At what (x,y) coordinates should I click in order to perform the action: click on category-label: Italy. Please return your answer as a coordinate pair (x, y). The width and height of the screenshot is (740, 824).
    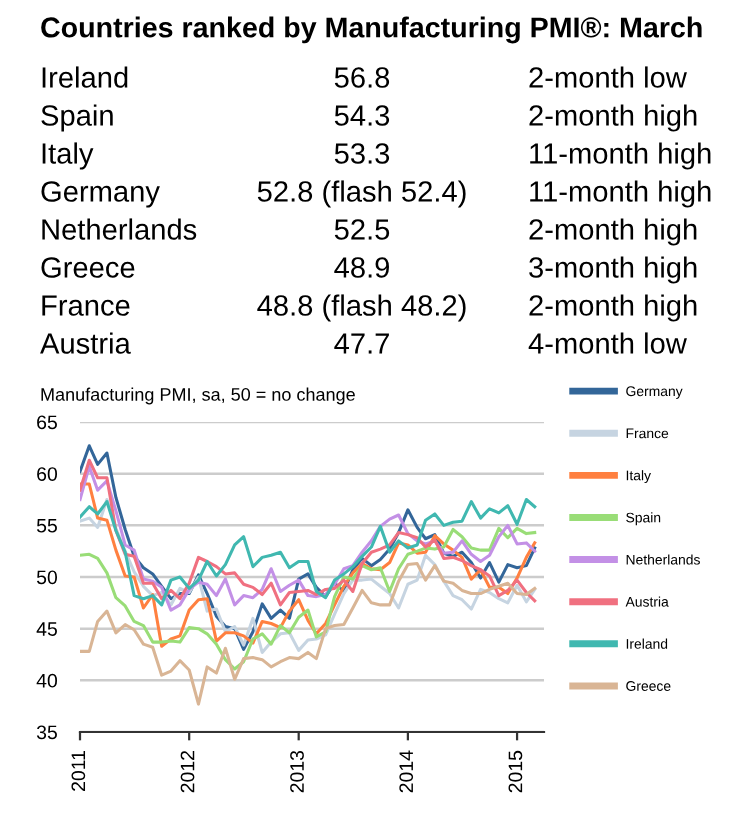
    Looking at the image, I should click on (68, 156).